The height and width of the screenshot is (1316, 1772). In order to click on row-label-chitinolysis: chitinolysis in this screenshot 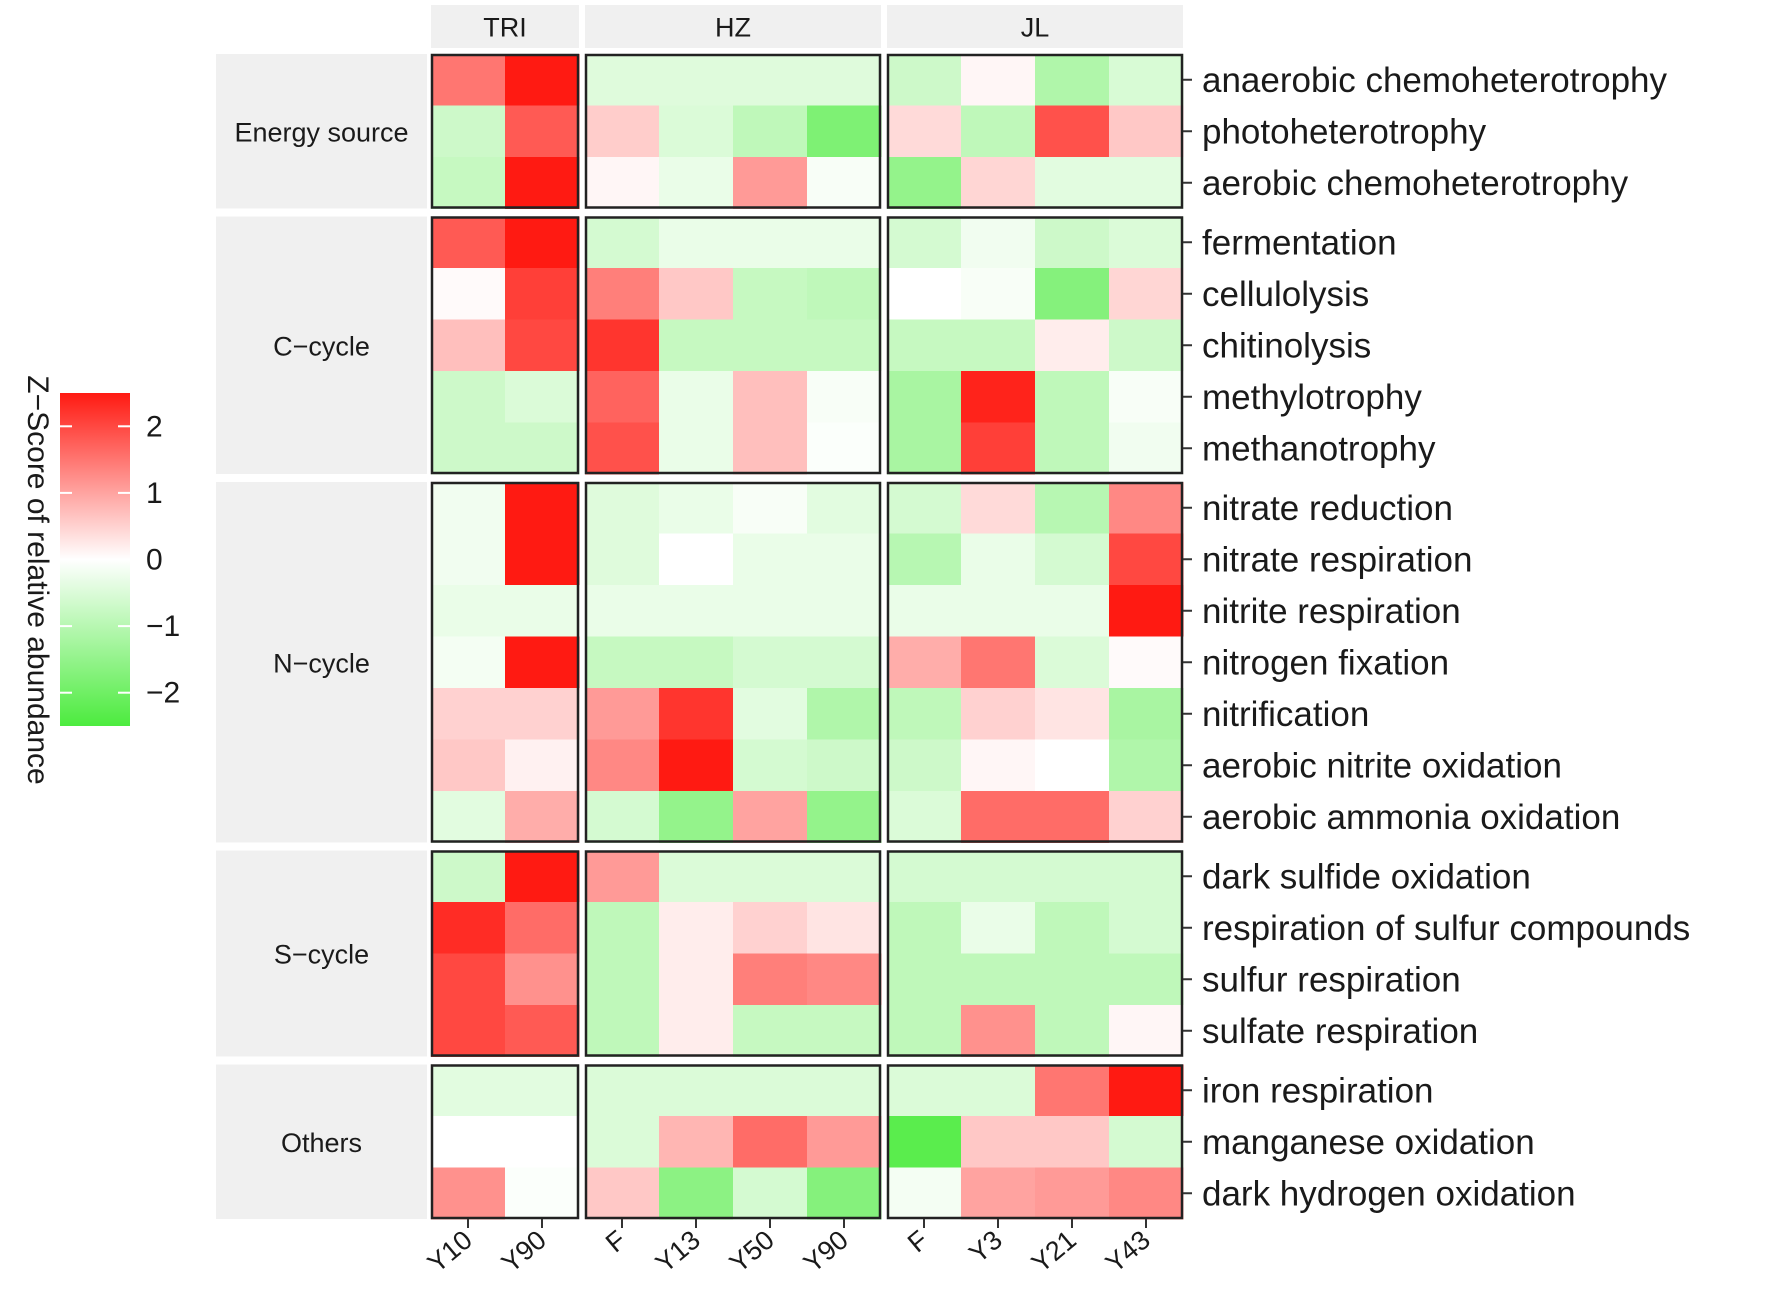, I will do `click(1286, 345)`.